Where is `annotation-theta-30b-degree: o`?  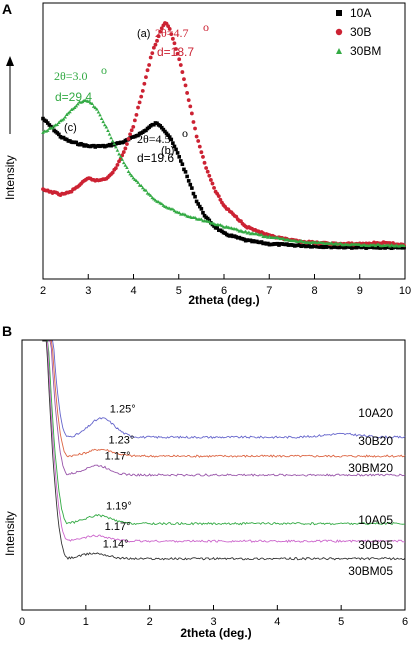 annotation-theta-30b-degree: o is located at coordinates (206, 27).